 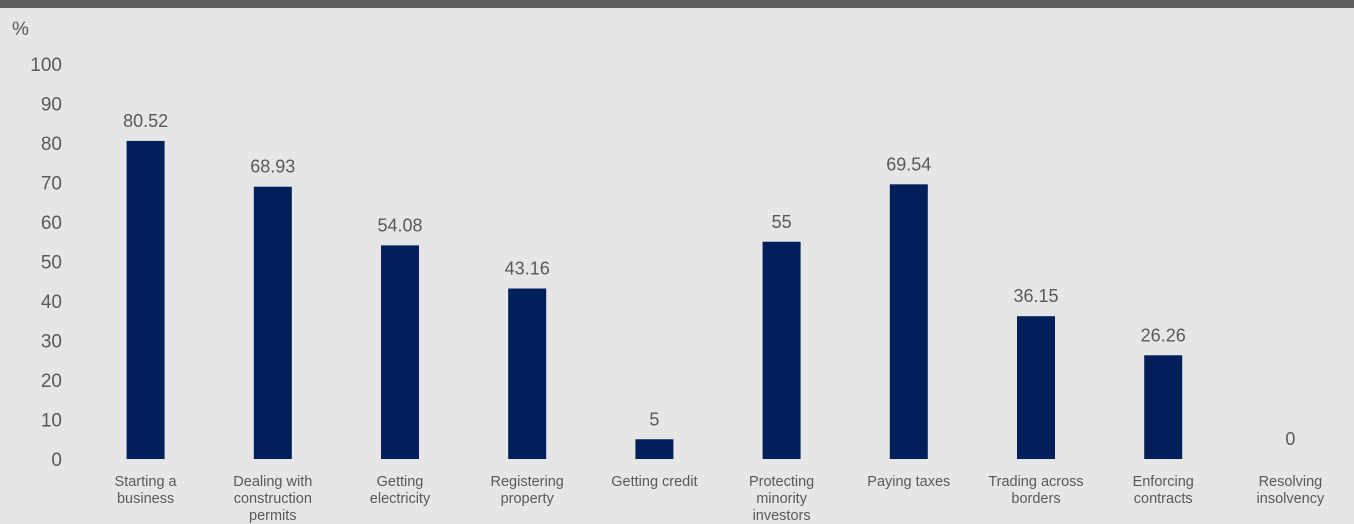 I want to click on x-category-label: Protecting minority investors, so click(x=781, y=499).